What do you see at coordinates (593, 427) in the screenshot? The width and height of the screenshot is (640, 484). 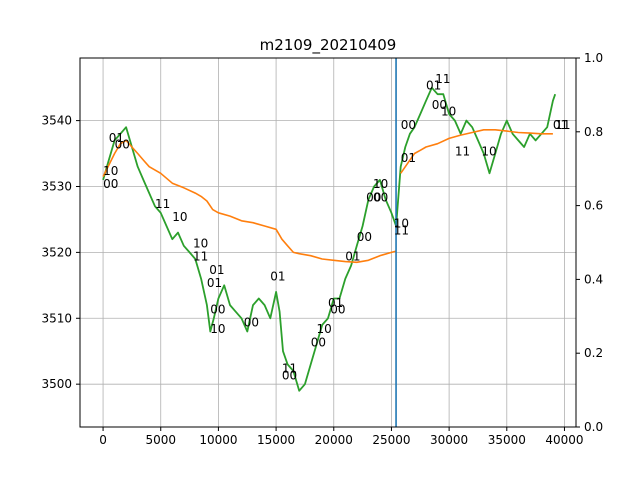 I see `y2-tick-label: 0.0` at bounding box center [593, 427].